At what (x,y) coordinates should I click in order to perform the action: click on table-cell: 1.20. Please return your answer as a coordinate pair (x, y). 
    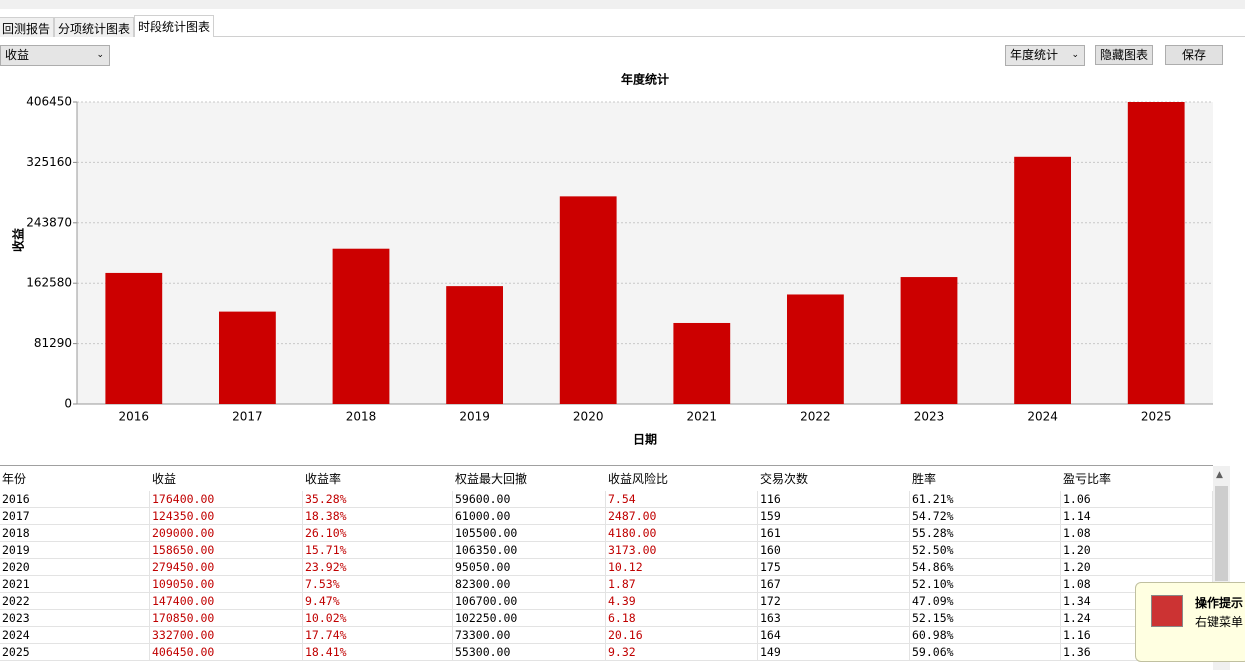
    Looking at the image, I should click on (1137, 567).